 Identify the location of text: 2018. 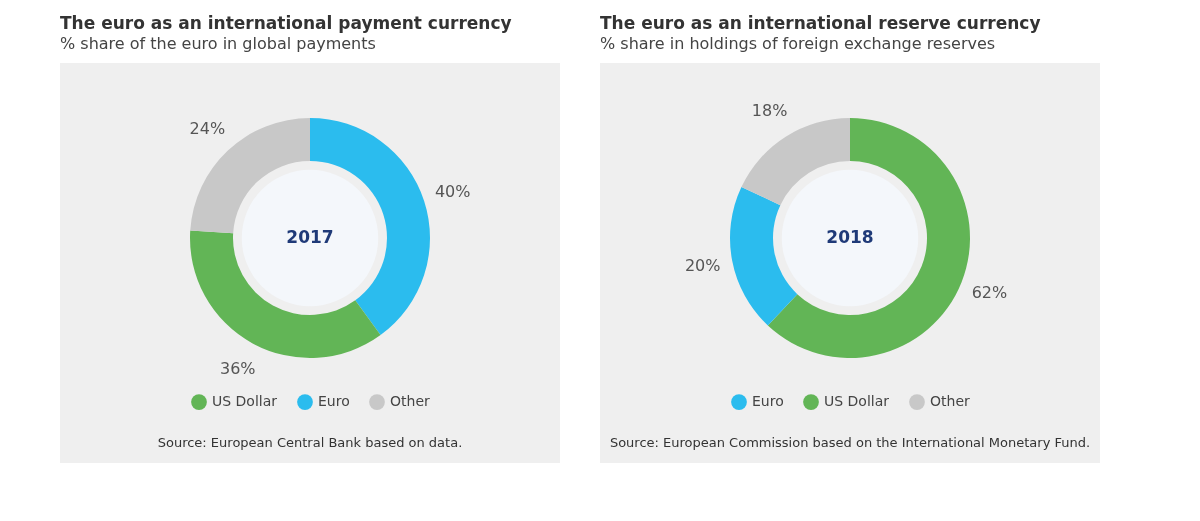
(850, 237).